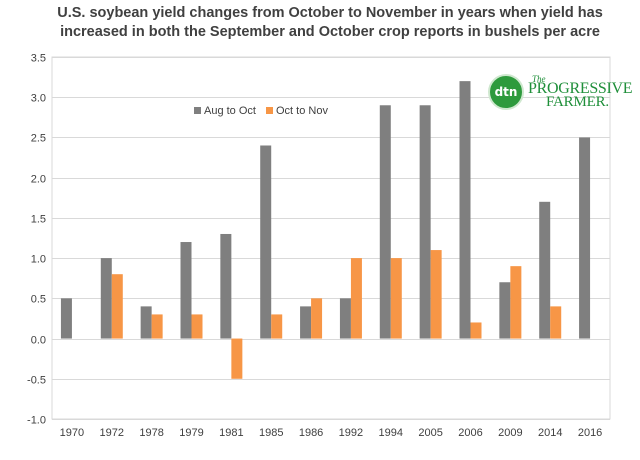 The image size is (640, 460). What do you see at coordinates (230, 111) in the screenshot?
I see `legend-label: Aug to Oct` at bounding box center [230, 111].